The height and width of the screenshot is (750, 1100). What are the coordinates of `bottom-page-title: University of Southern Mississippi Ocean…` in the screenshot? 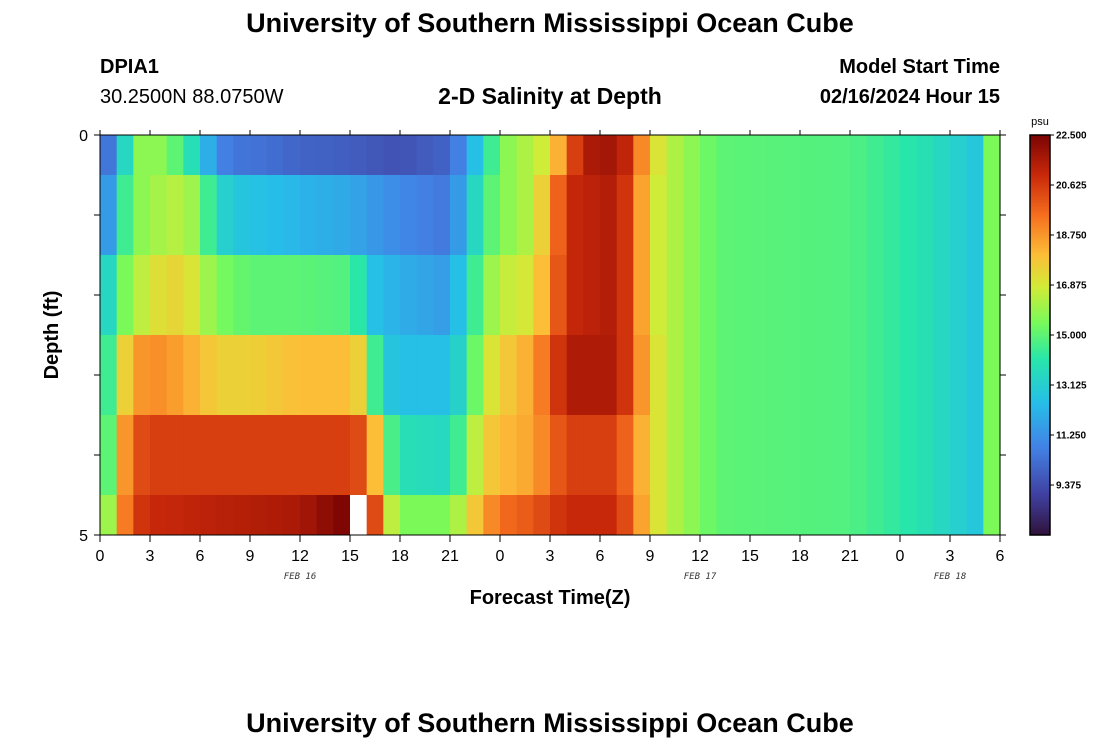 It's located at (550, 723).